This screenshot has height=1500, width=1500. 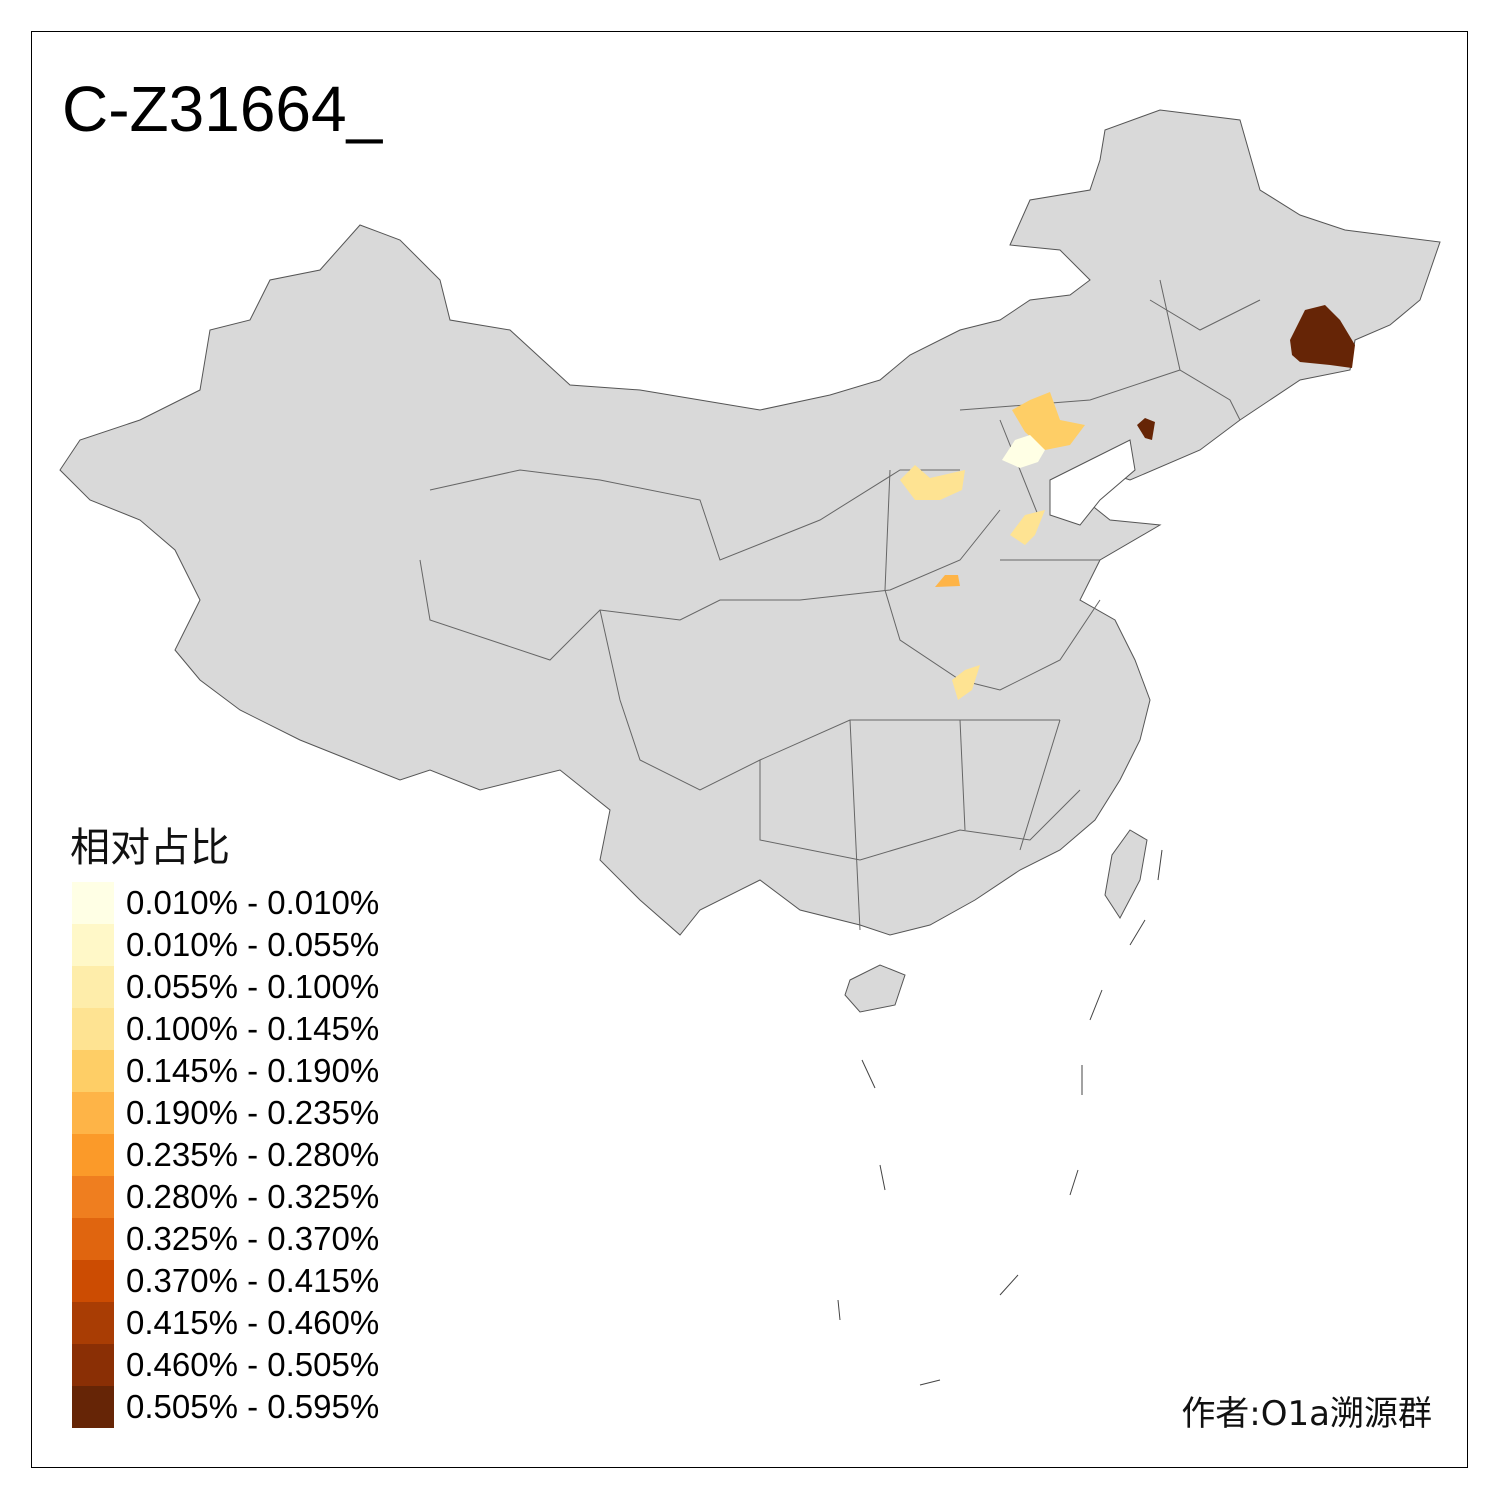 I want to click on legend-item: 0.370% - 0.415%, so click(x=225, y=1281).